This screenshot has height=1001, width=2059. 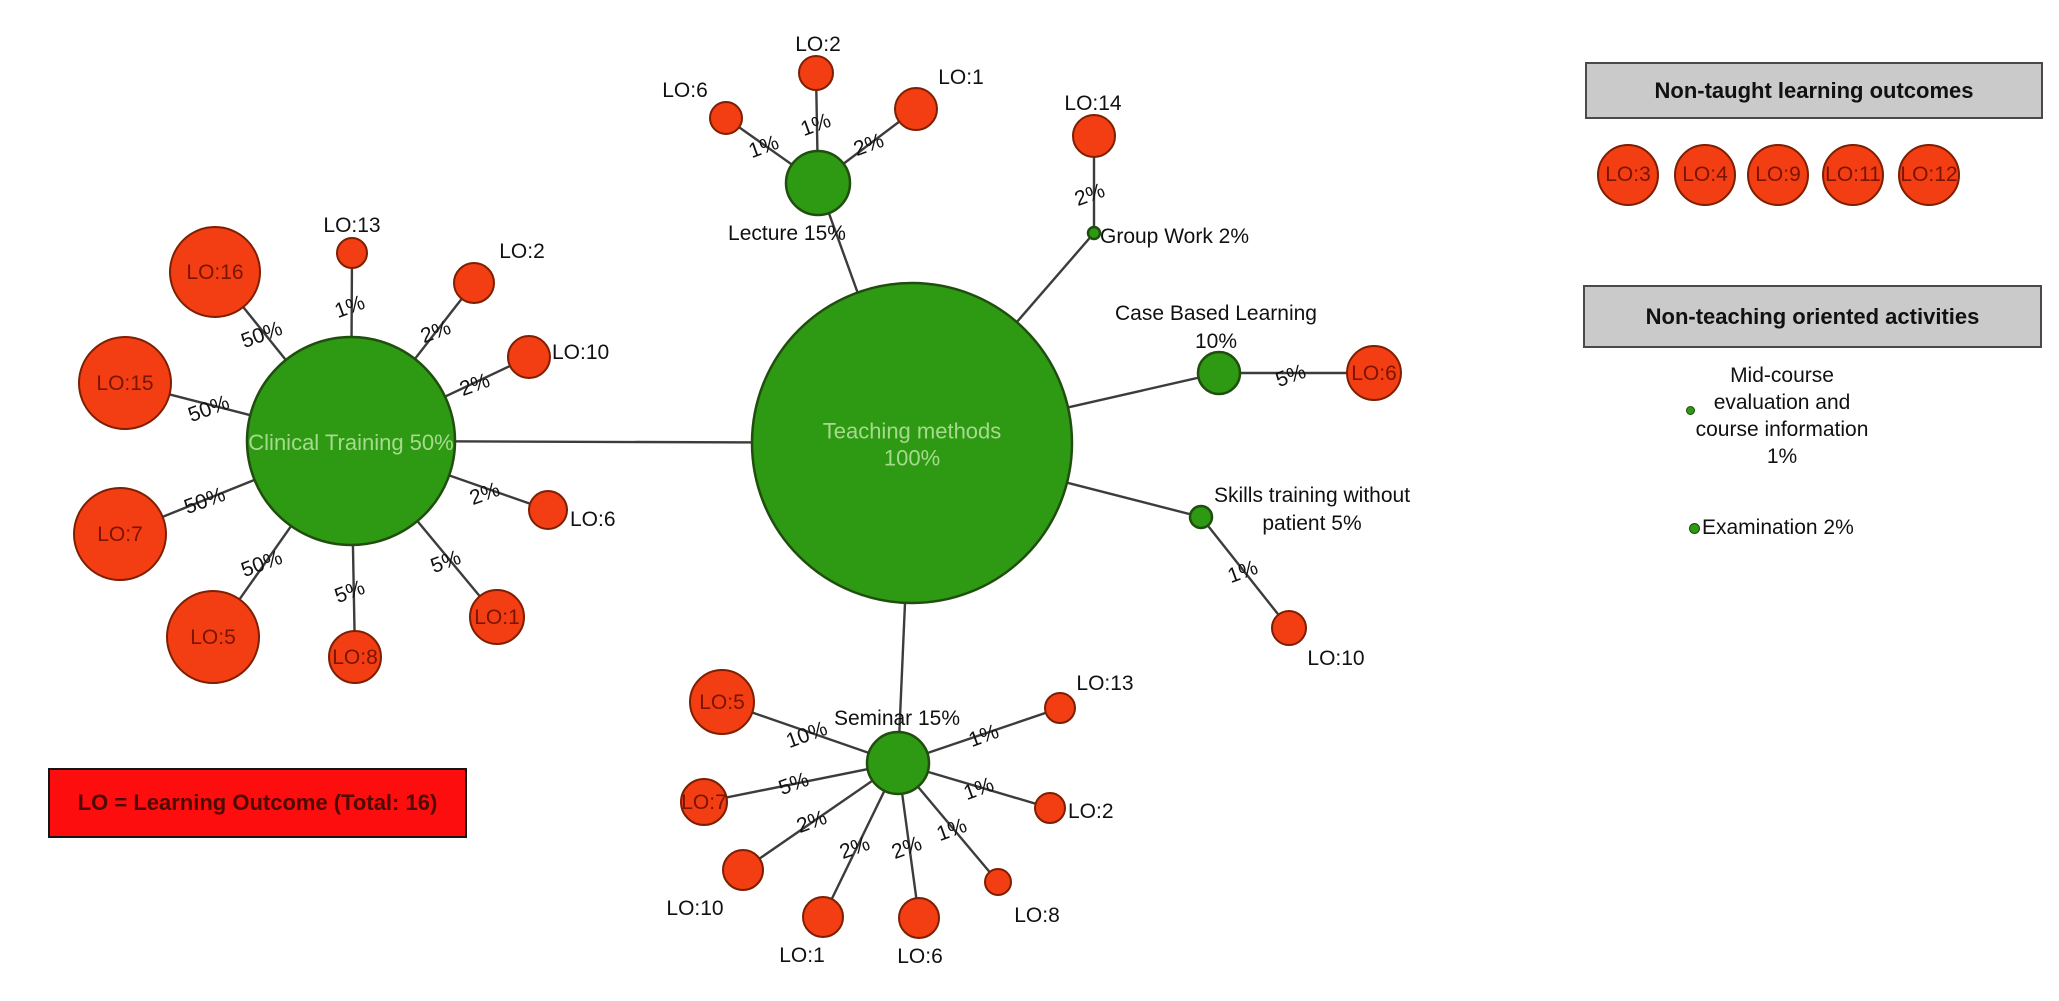 I want to click on midcourse-line-4: 1%, so click(x=1782, y=456).